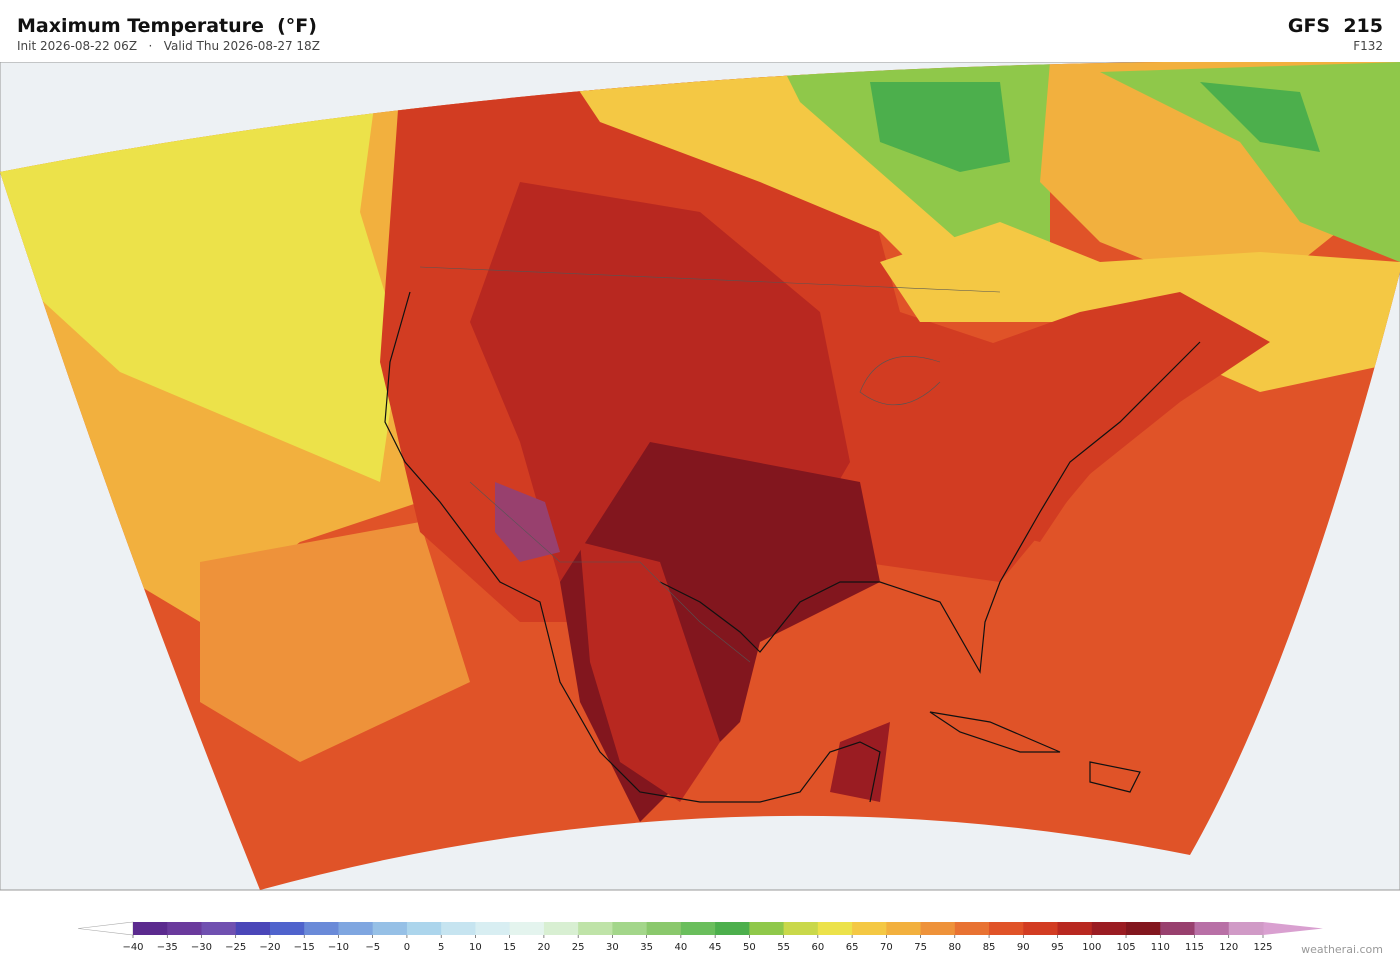 The width and height of the screenshot is (1400, 964). What do you see at coordinates (167, 26) in the screenshot?
I see `map-title: Maximum Temperature (°F)` at bounding box center [167, 26].